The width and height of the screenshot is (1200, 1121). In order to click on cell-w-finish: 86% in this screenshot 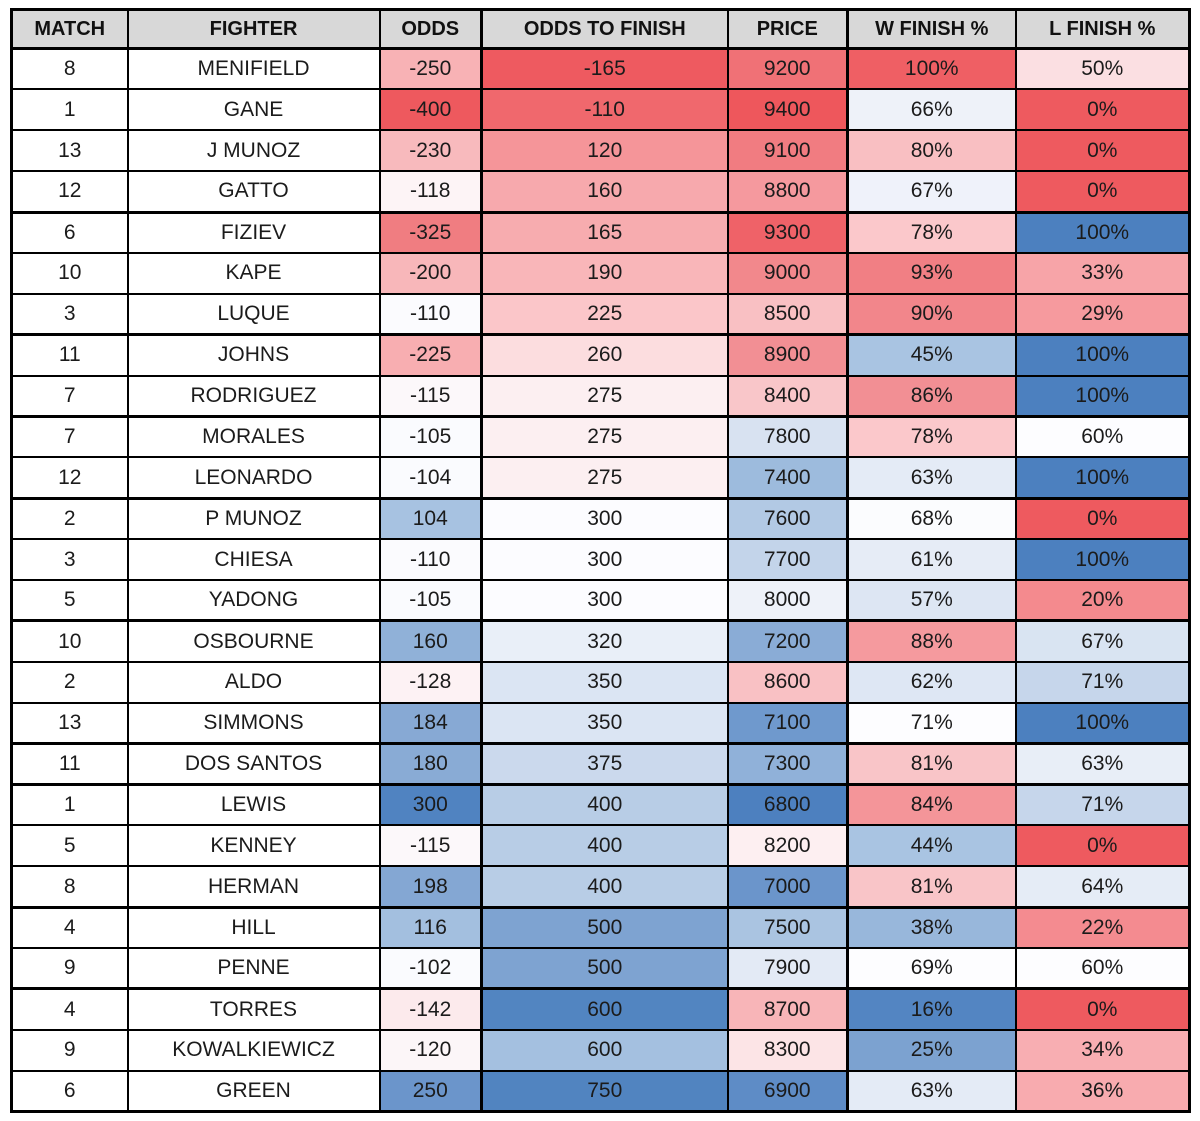, I will do `click(931, 396)`.